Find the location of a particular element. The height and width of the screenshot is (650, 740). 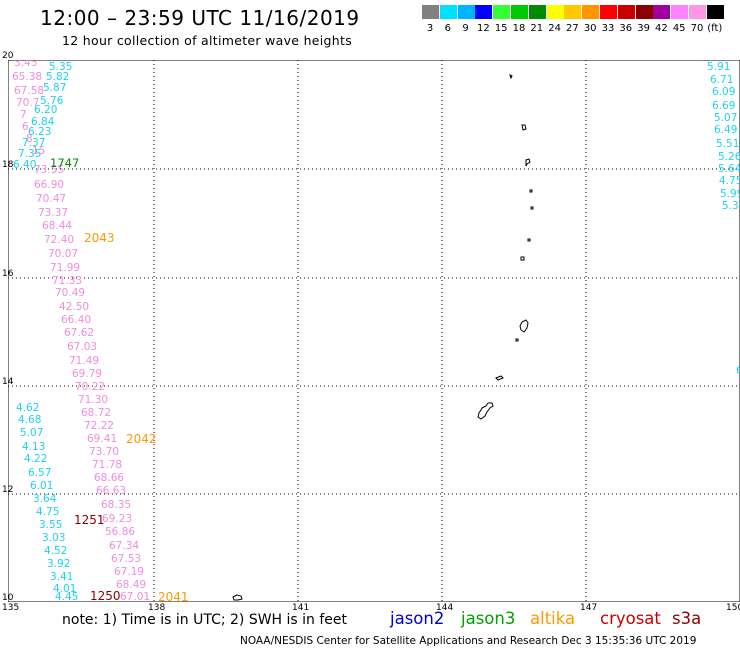

longitude-label: 138 is located at coordinates (157, 608).